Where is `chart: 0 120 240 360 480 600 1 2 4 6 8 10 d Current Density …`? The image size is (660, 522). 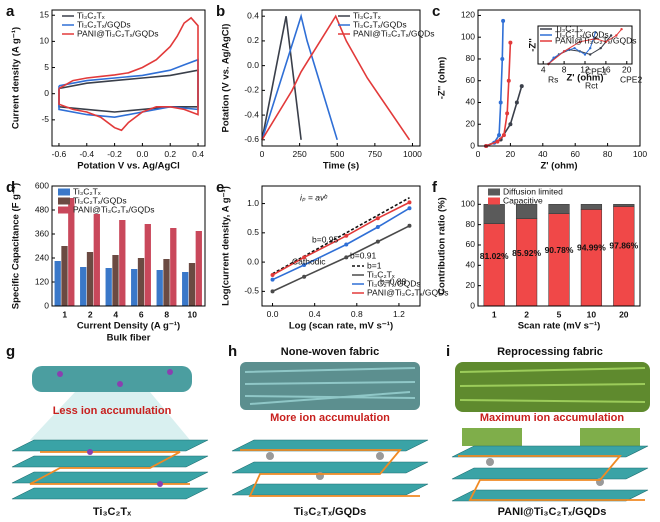
chart: 0 120 240 360 480 600 1 2 4 6 8 10 d Current Density … is located at coordinates (106, 261).